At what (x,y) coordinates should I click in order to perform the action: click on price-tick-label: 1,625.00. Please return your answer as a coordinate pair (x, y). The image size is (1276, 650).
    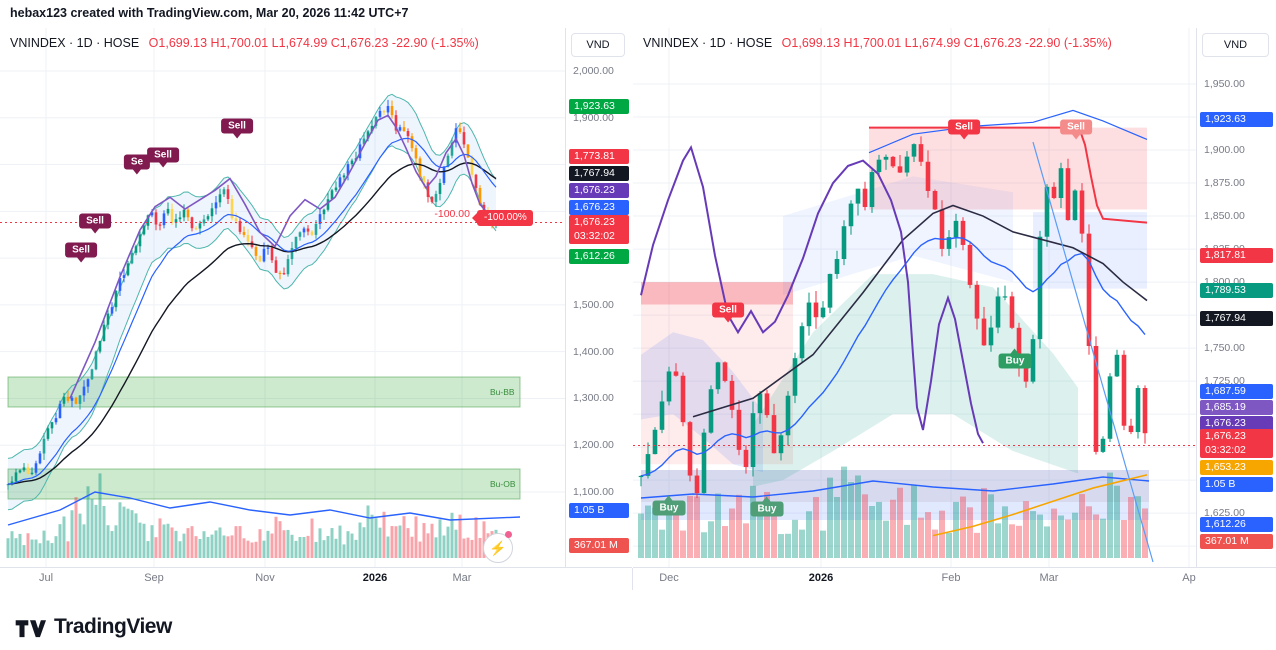
    Looking at the image, I should click on (1224, 513).